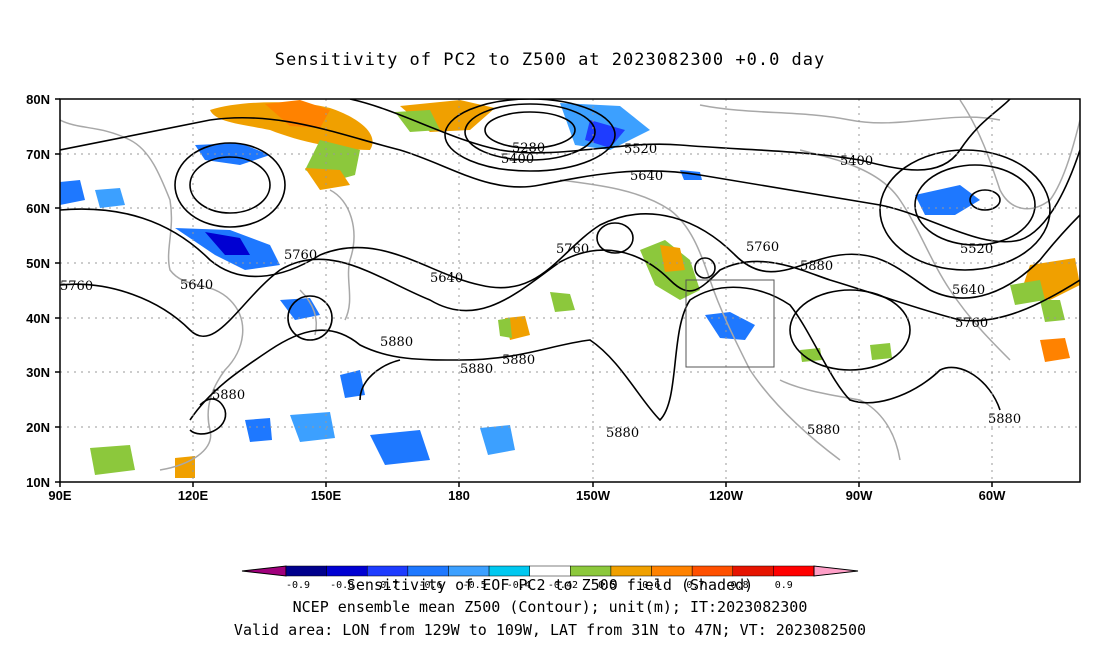  I want to click on lon-axis: 90E 120E 150E 180 150W 120W 90W 60W, so click(527, 495).